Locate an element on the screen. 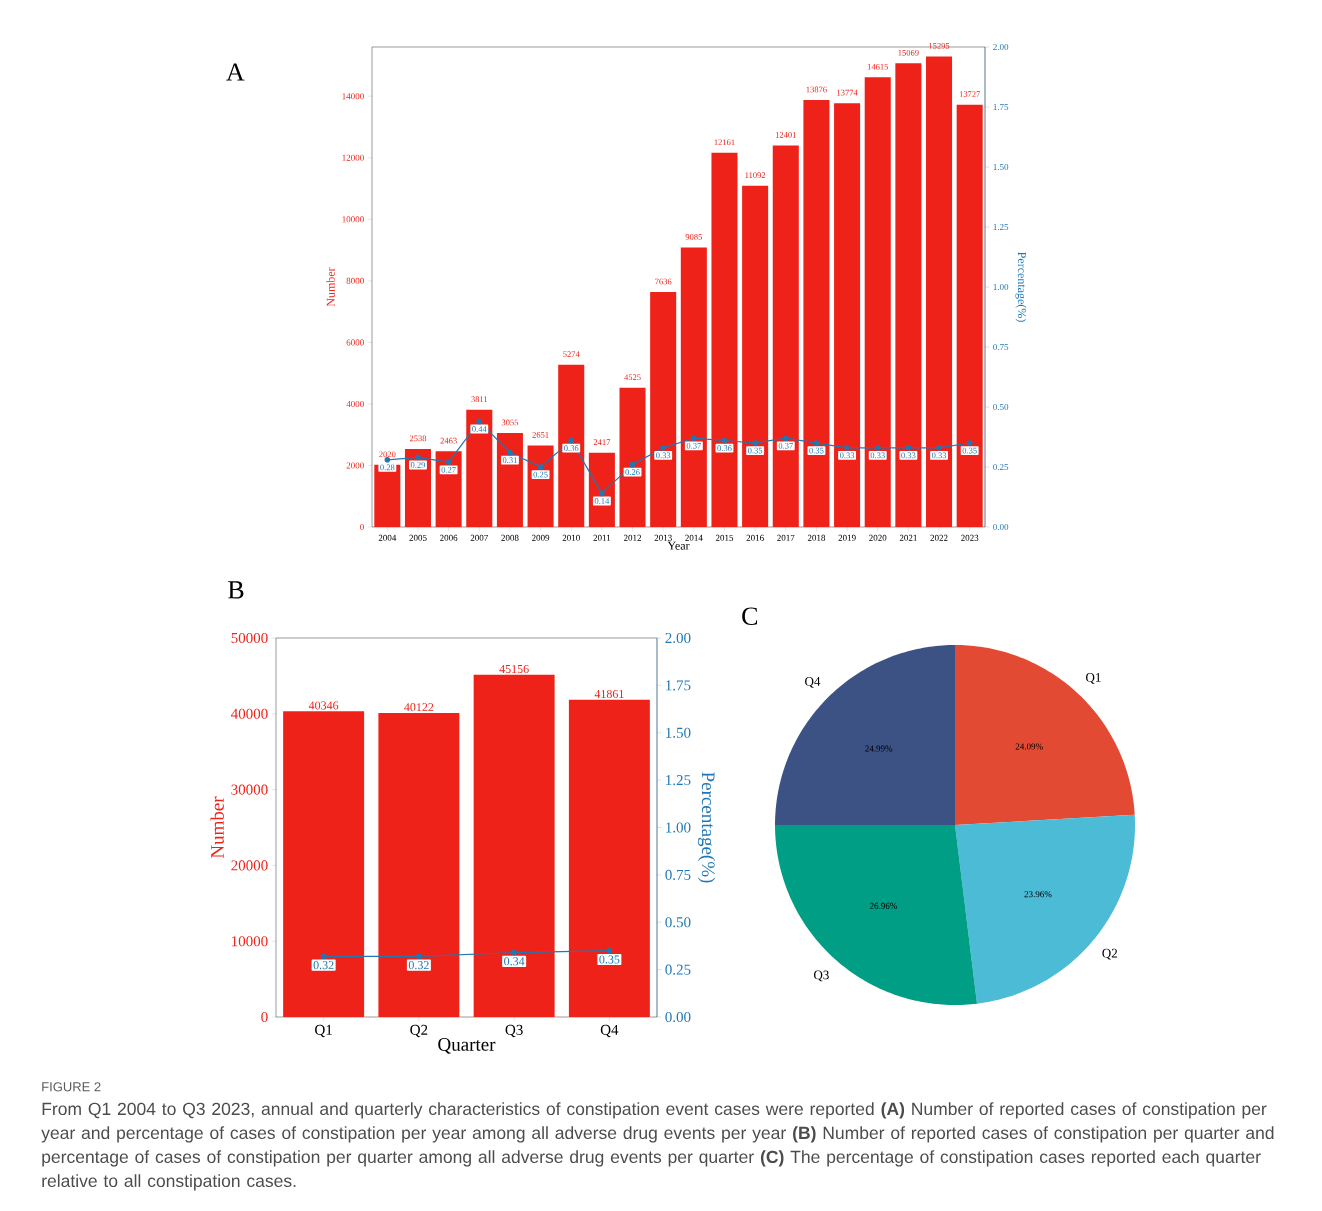  y-tick-label: 20000 is located at coordinates (249, 865).